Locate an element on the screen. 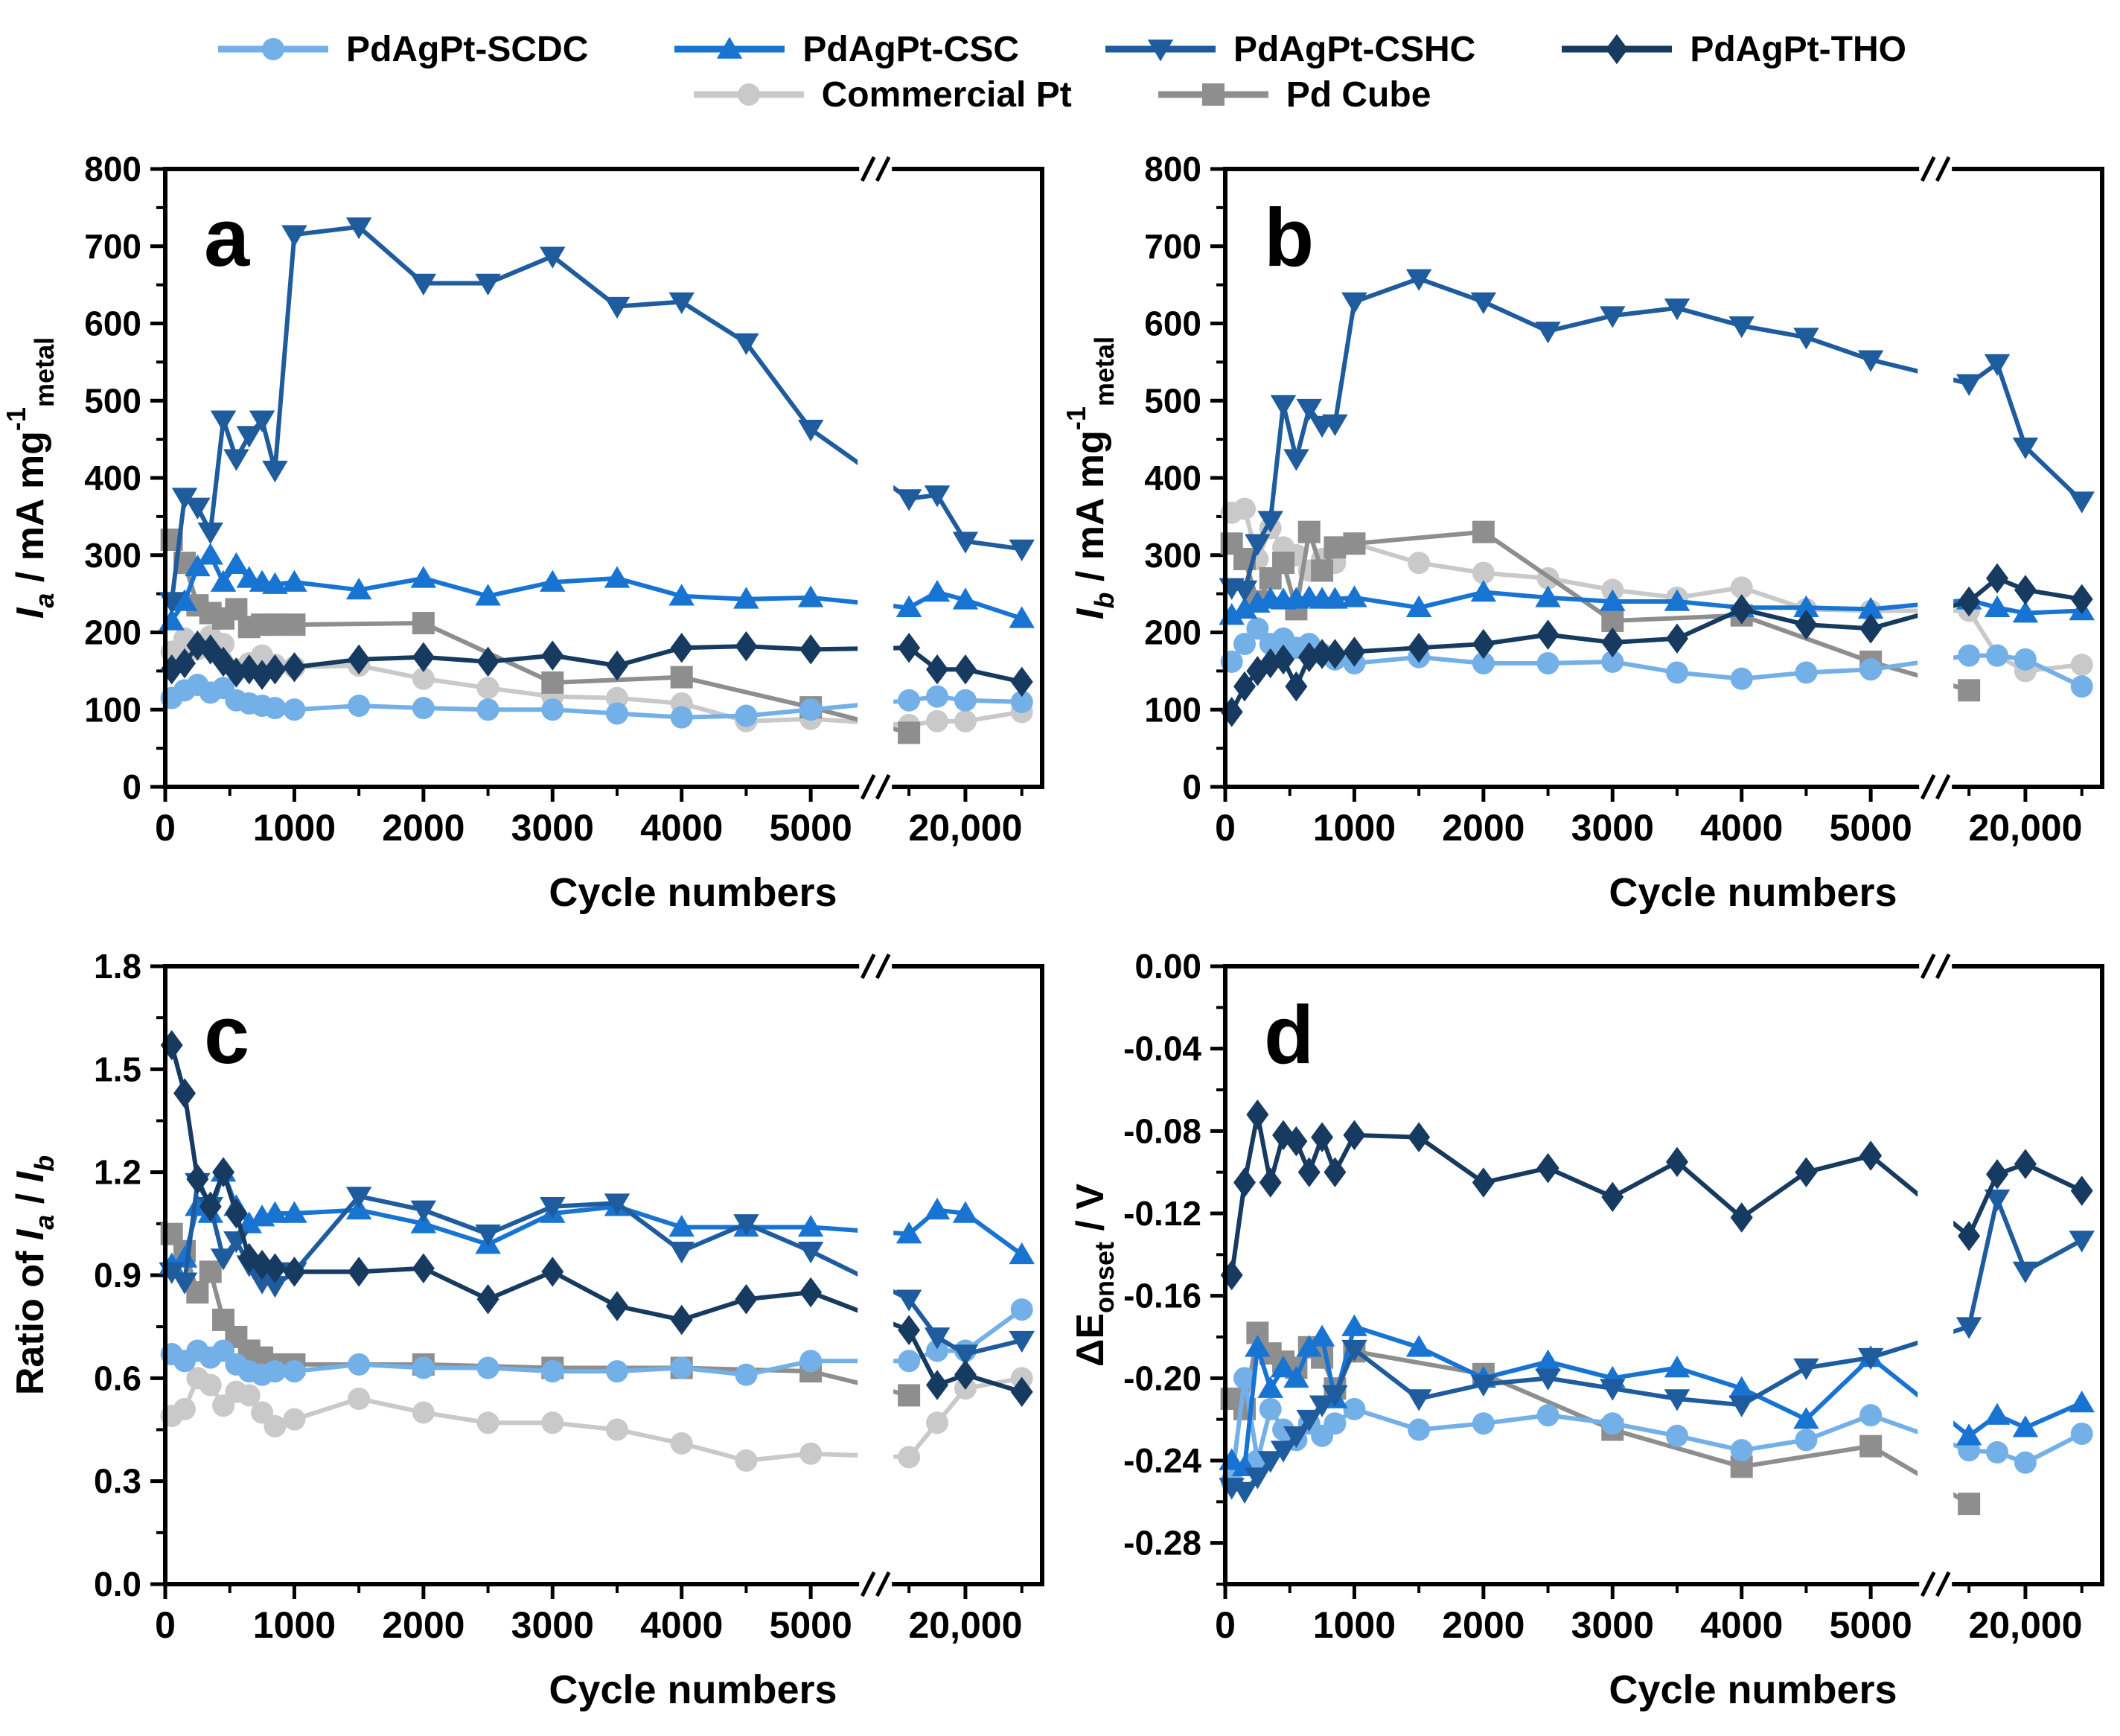 The width and height of the screenshot is (2120, 1736). cshc-triangle-down-icon is located at coordinates (1160, 50).